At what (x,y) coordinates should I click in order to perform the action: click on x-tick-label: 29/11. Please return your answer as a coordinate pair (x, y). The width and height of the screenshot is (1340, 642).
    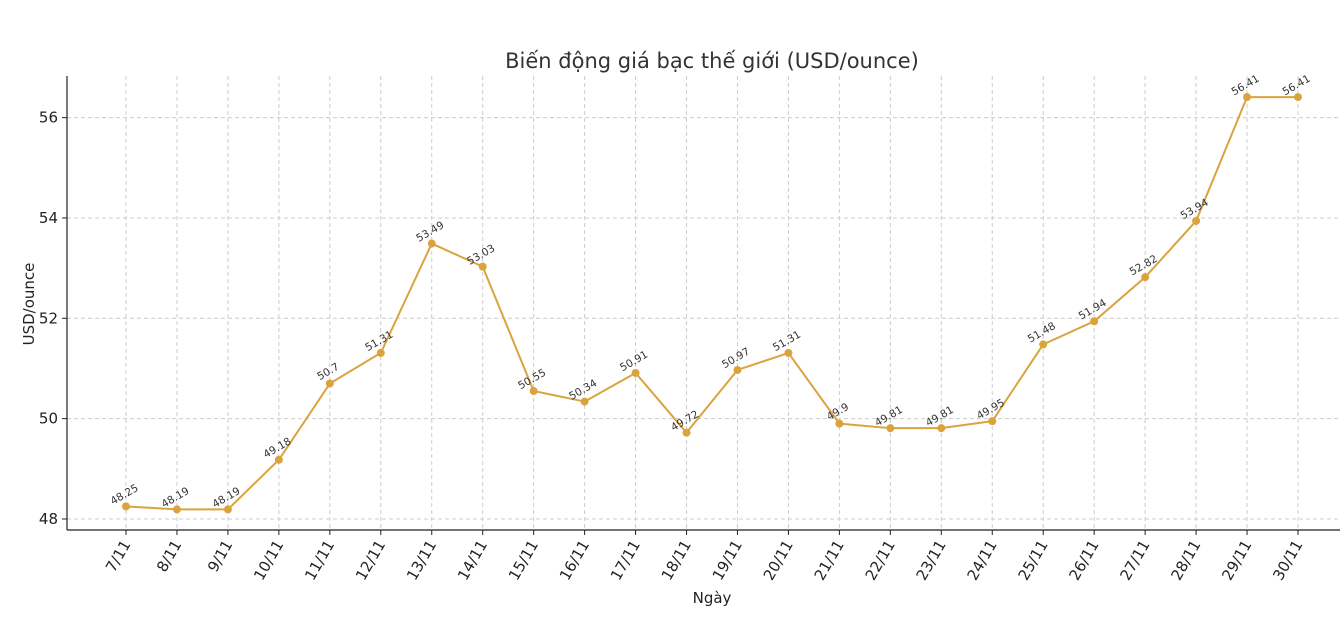
    Looking at the image, I should click on (1236, 560).